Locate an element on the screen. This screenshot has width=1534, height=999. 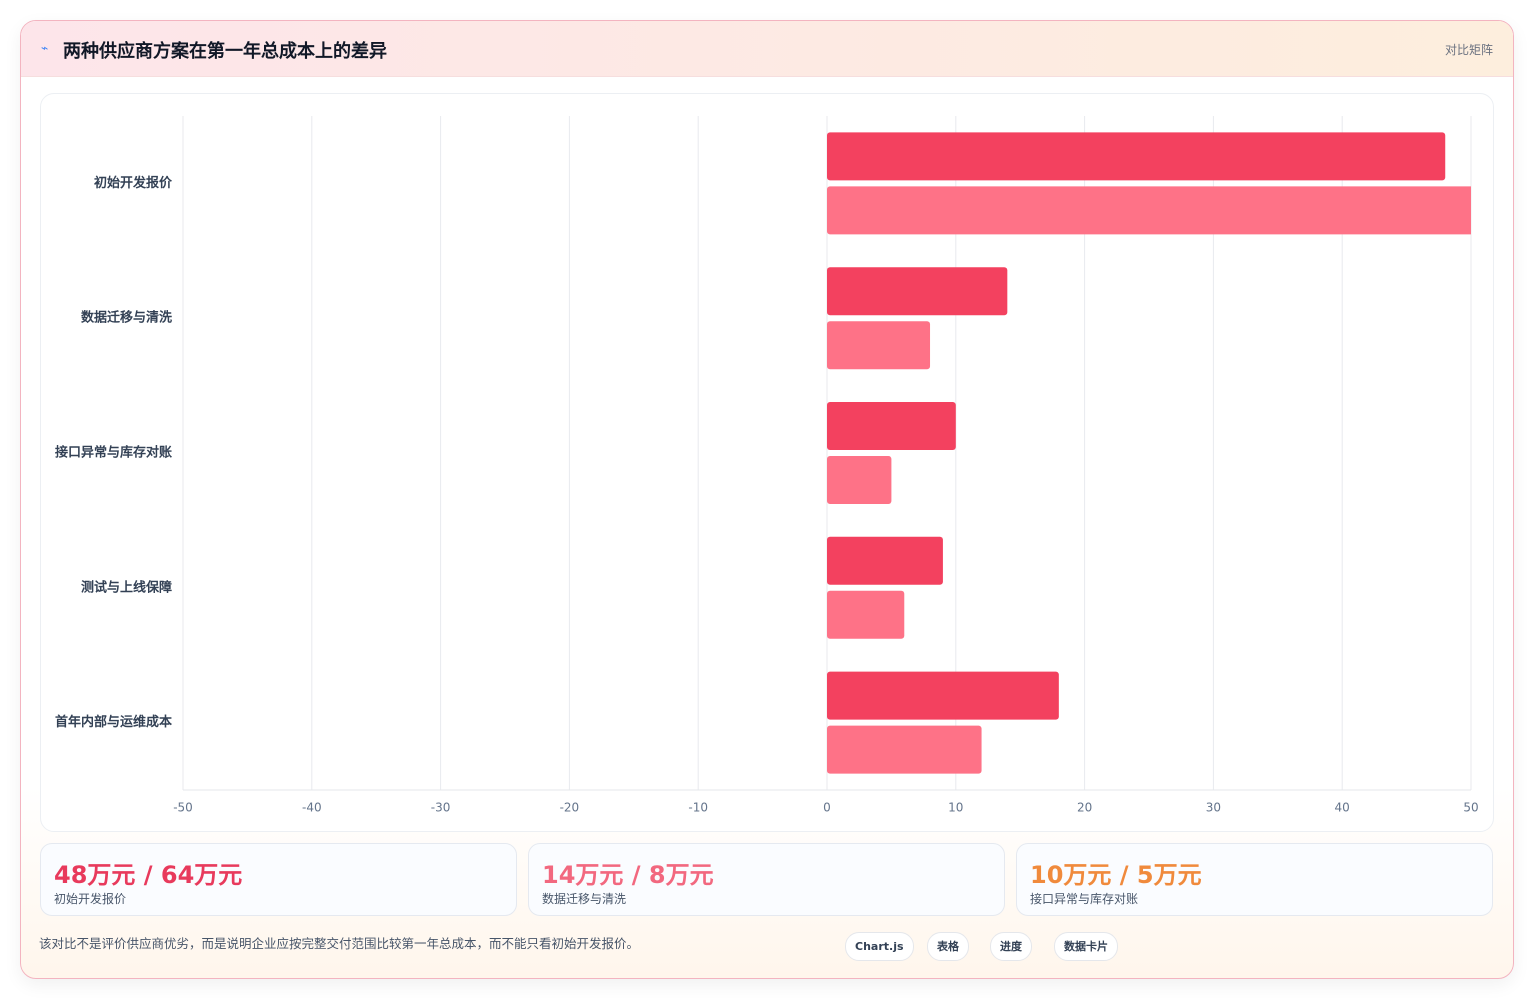
x-tick-label: 40 is located at coordinates (1342, 808).